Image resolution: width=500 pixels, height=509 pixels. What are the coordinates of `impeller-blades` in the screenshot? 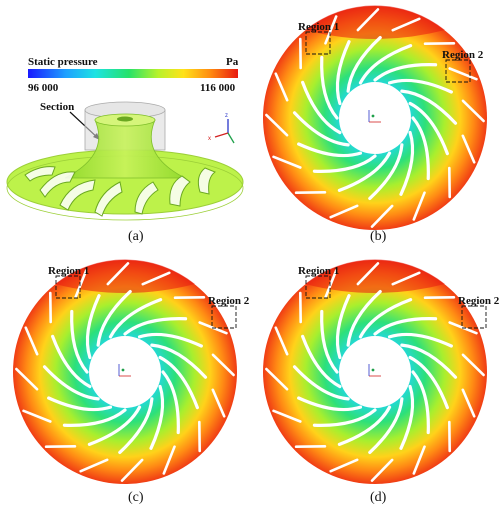 It's located at (120, 191).